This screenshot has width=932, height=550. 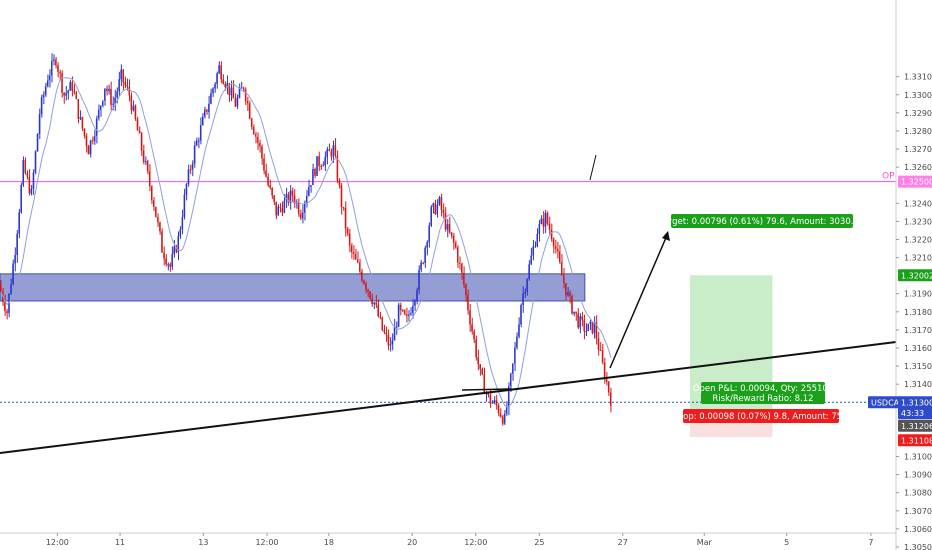 What do you see at coordinates (915, 275) in the screenshot?
I see `target-price-tag` at bounding box center [915, 275].